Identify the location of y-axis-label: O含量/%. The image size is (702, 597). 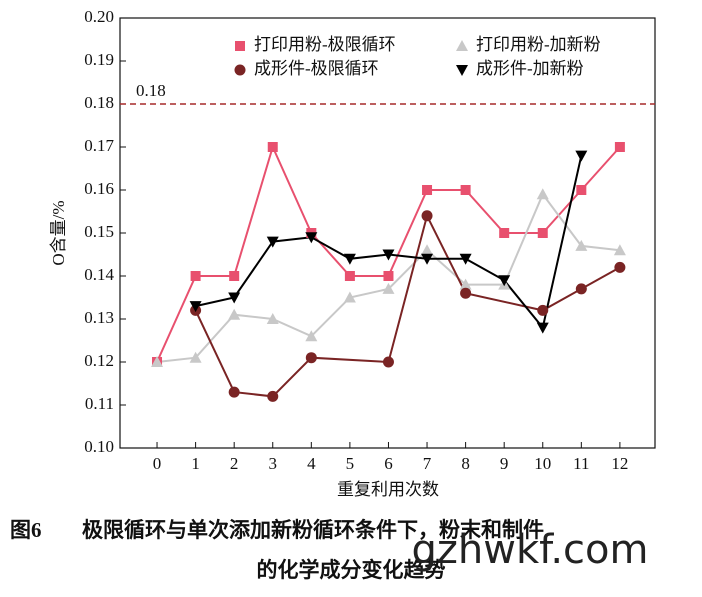
(58, 232).